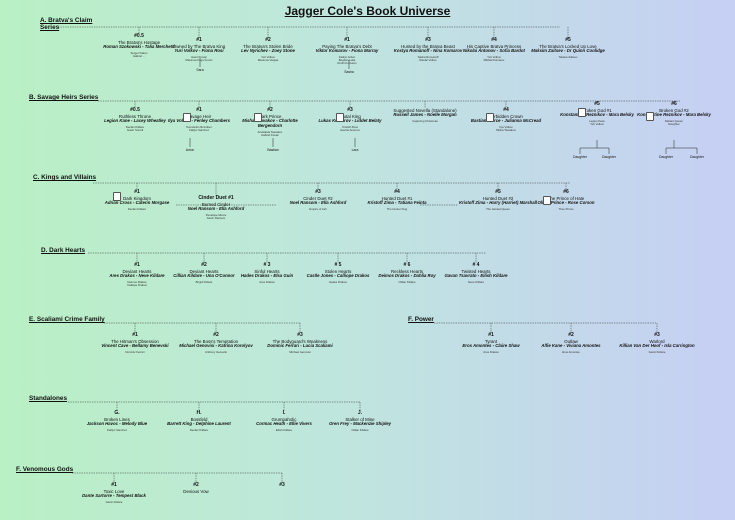 The width and height of the screenshot is (735, 520). What do you see at coordinates (506, 126) in the screenshot?
I see `side-character: Ilya Volkov` at bounding box center [506, 126].